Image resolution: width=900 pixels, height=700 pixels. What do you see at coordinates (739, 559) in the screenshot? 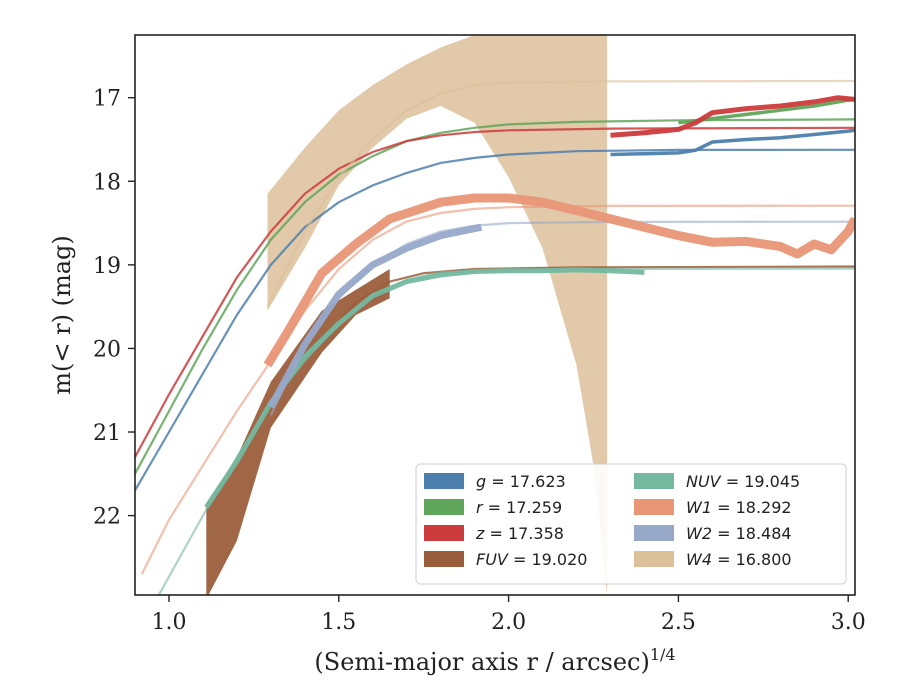
I see `legend-label-w4: W4 = 16.800` at bounding box center [739, 559].